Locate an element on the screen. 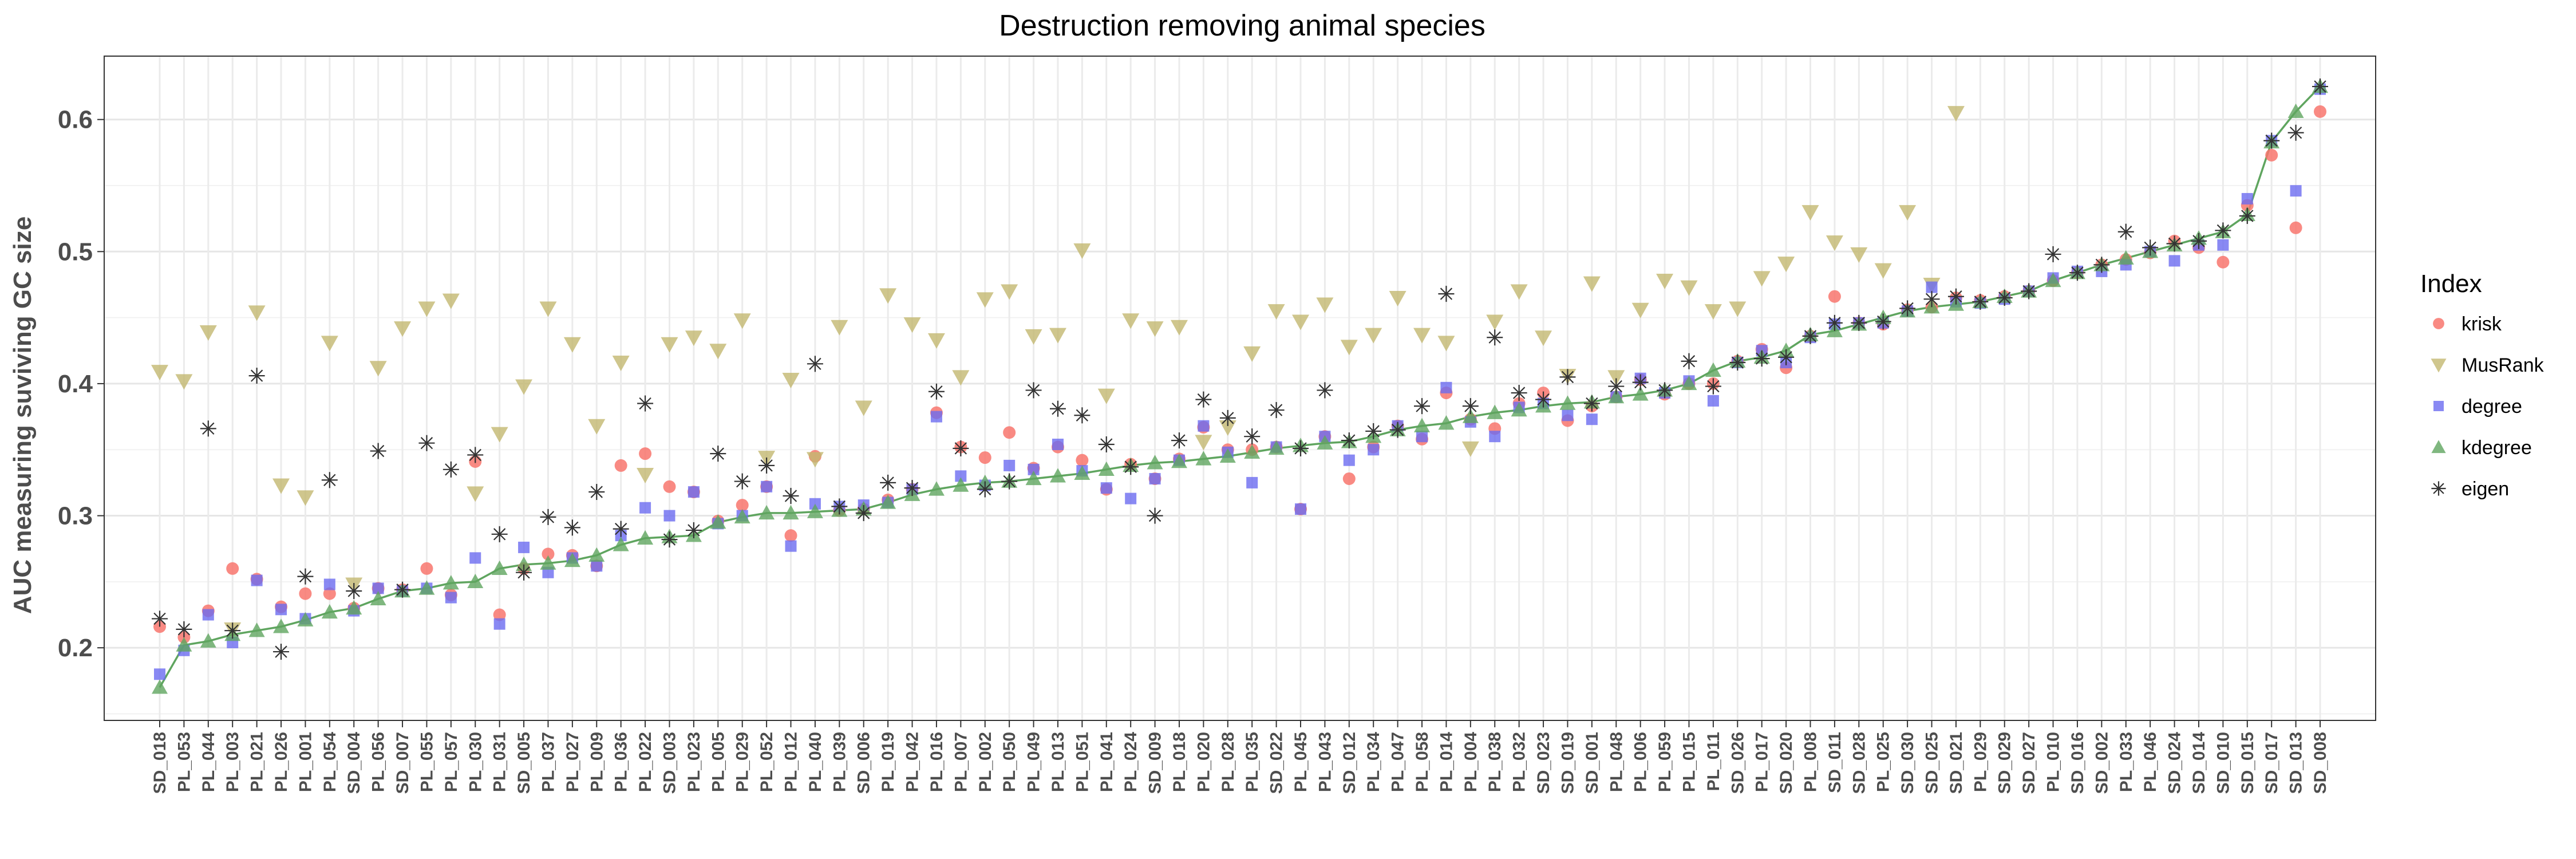 This screenshot has width=2576, height=859. x-tick-label: SD_030 is located at coordinates (1907, 763).